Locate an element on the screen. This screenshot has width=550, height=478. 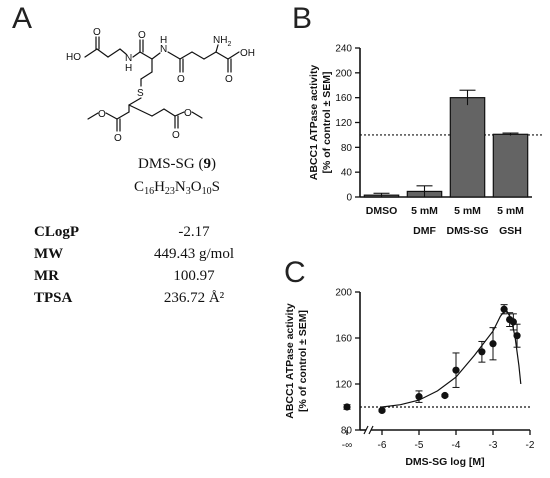
structure-label-h-left: H is located at coordinates (128, 68).